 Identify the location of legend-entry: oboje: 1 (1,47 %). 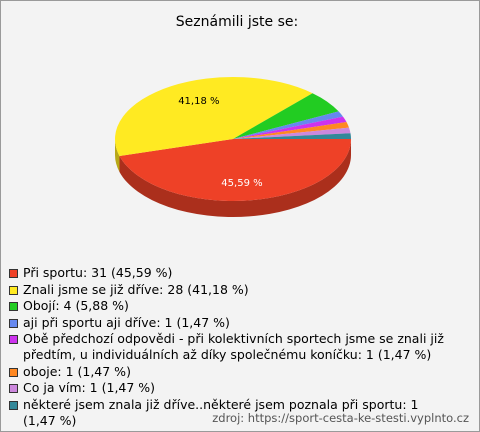
(239, 372).